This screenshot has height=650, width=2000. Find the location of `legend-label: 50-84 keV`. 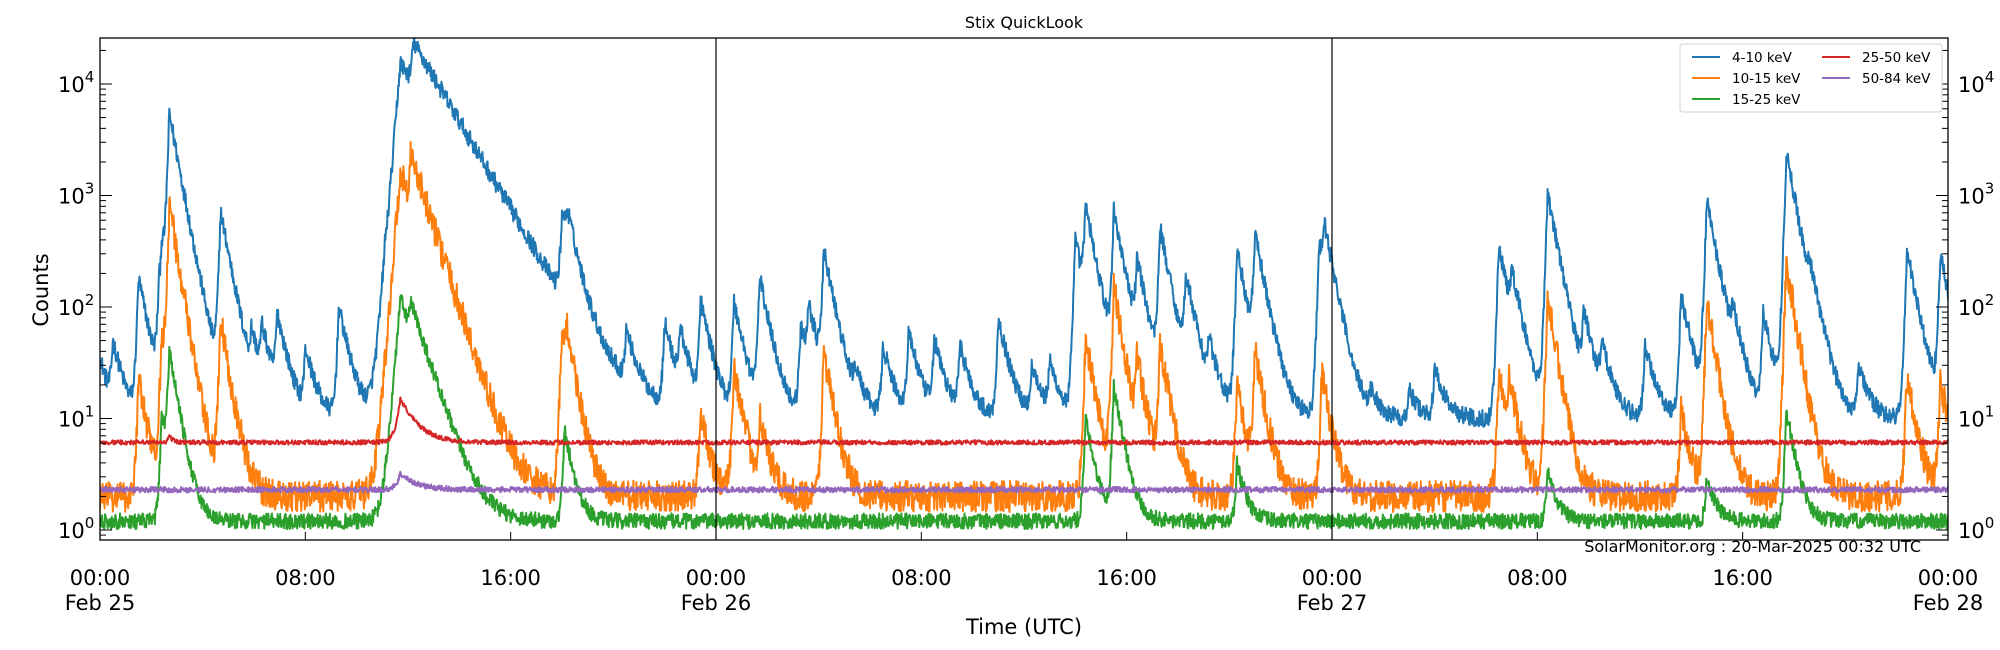

legend-label: 50-84 keV is located at coordinates (1896, 79).